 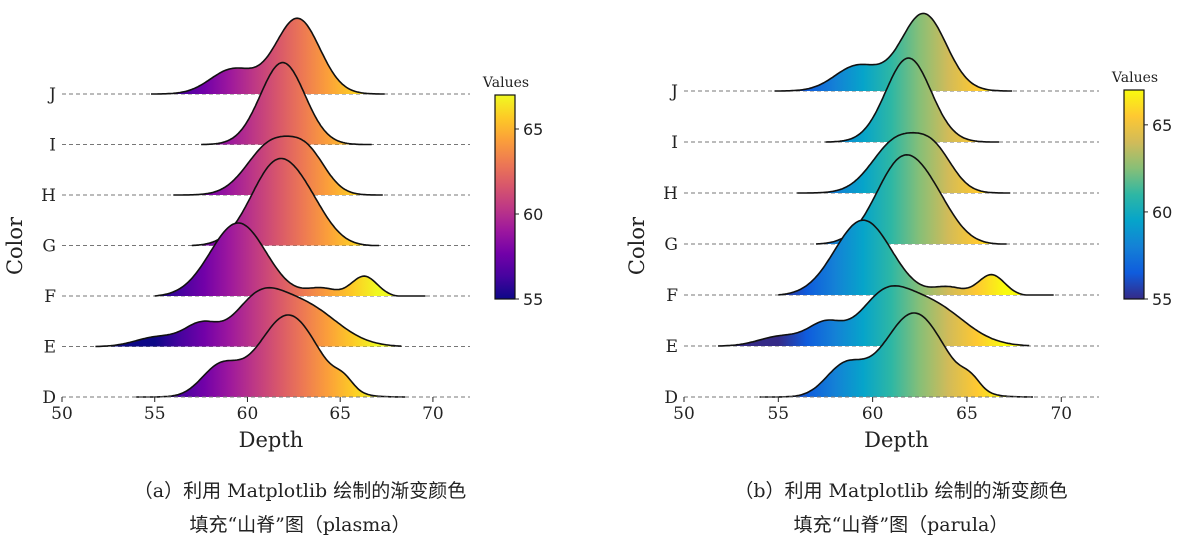 What do you see at coordinates (300, 525) in the screenshot?
I see `caption-a-line2: 填充“山脊”图（plasma）` at bounding box center [300, 525].